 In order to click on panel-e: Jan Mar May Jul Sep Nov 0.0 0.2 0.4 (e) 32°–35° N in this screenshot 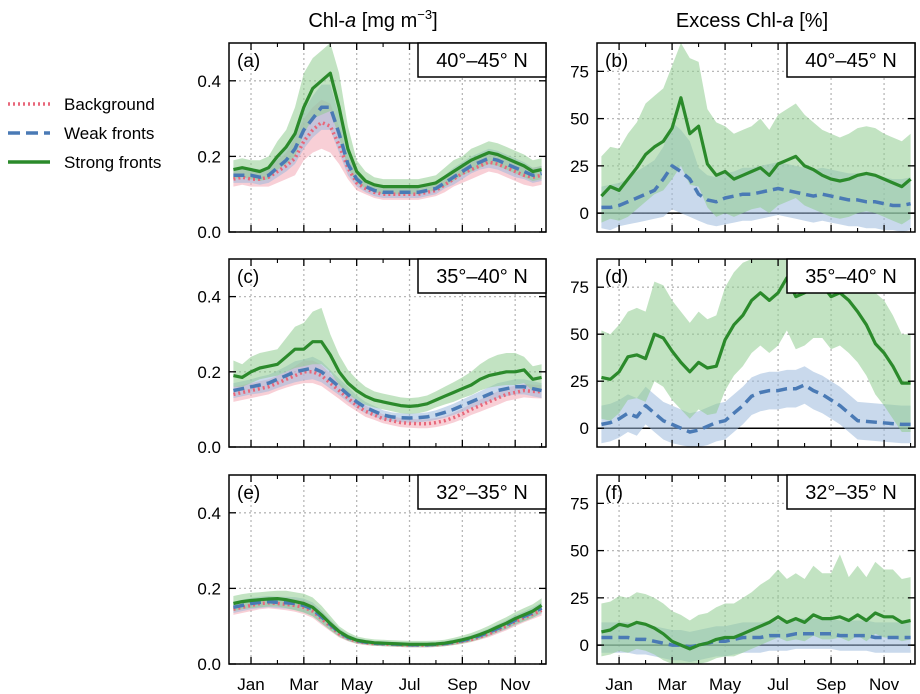, I will do `click(372, 584)`.